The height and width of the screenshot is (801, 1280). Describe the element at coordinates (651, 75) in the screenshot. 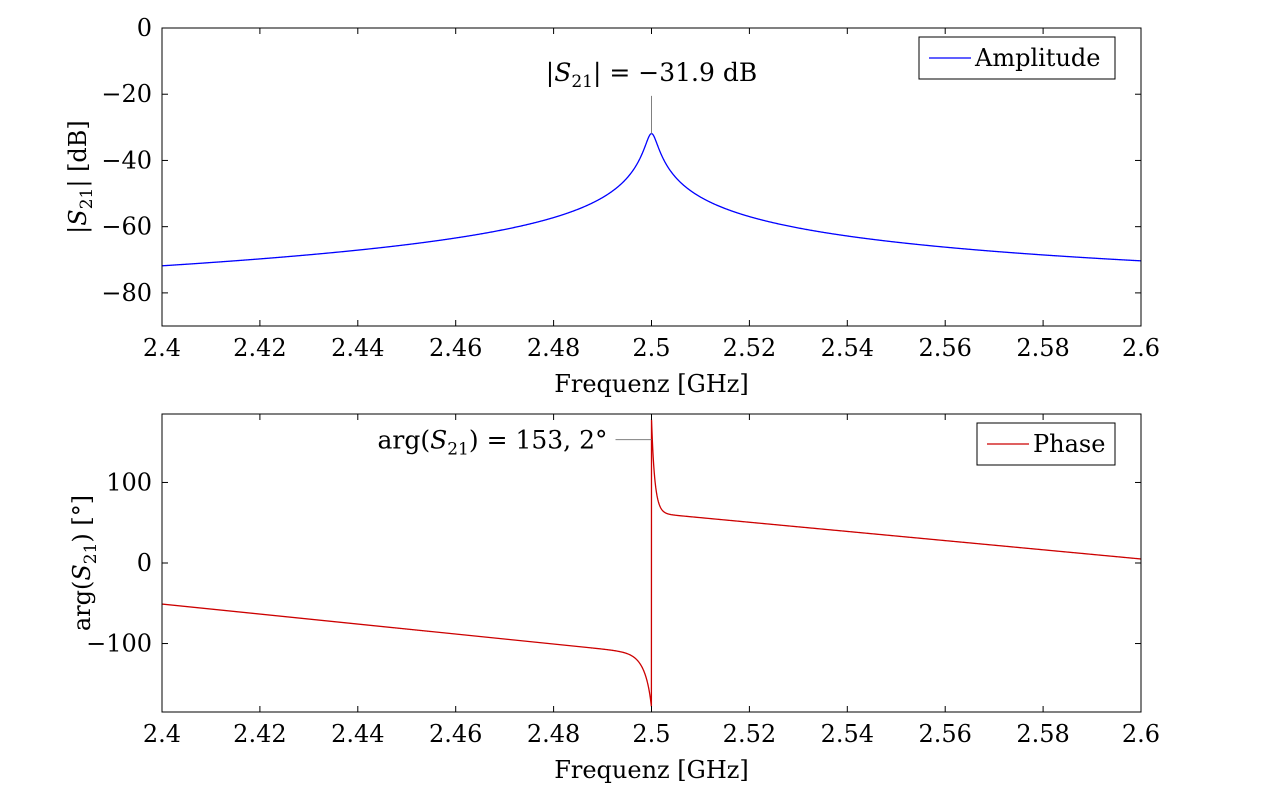

I see `annotation-label: |S21| = −31.9 dB` at that location.